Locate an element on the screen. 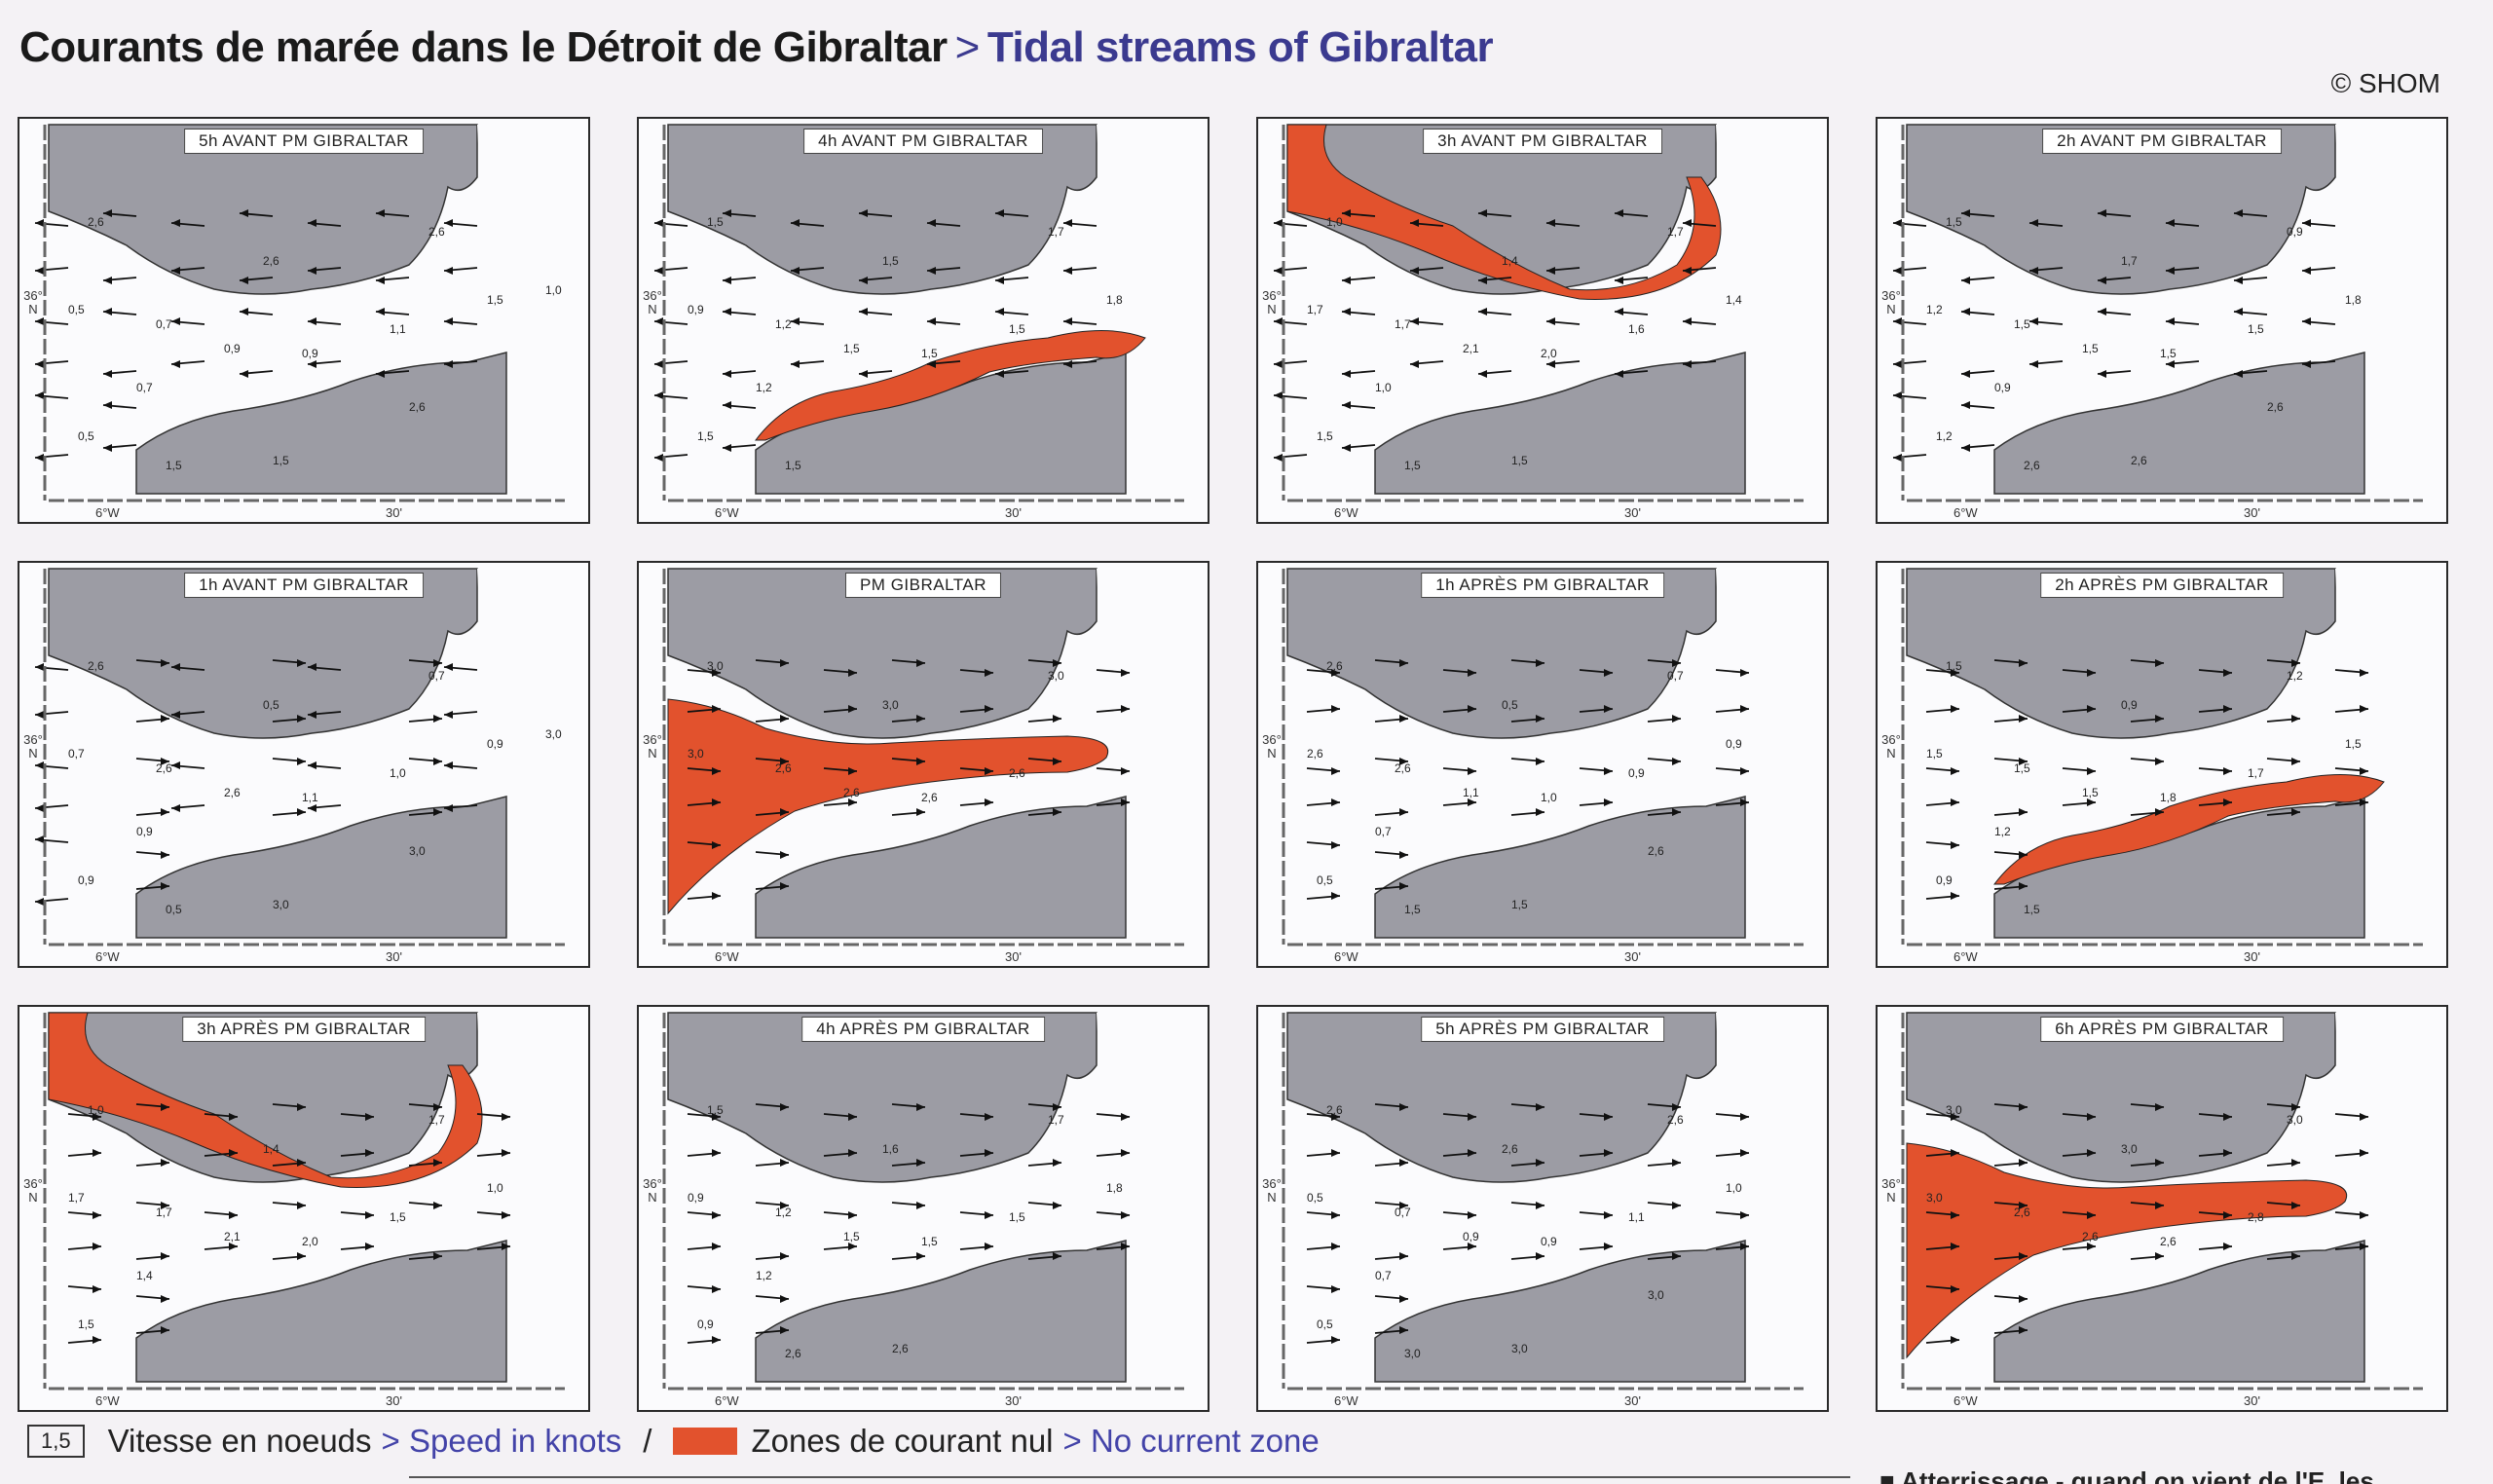  panel-title: 1h AVANT PM GIBRALTAR is located at coordinates (304, 585).